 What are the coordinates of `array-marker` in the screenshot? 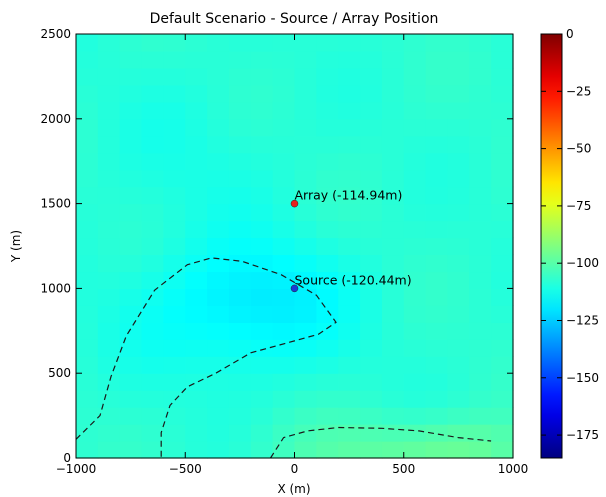 It's located at (294, 203).